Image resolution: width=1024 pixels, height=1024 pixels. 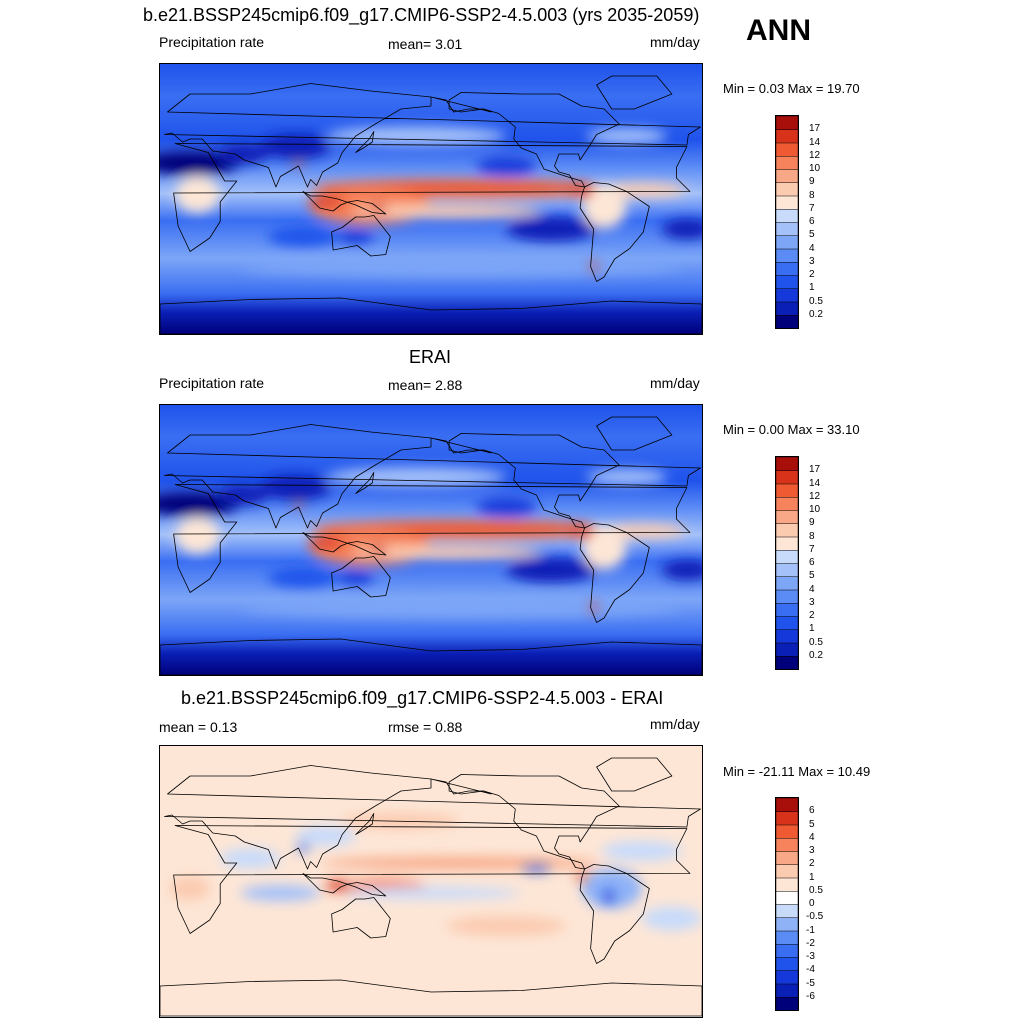 What do you see at coordinates (212, 383) in the screenshot?
I see `variable-label: Precipitation rate` at bounding box center [212, 383].